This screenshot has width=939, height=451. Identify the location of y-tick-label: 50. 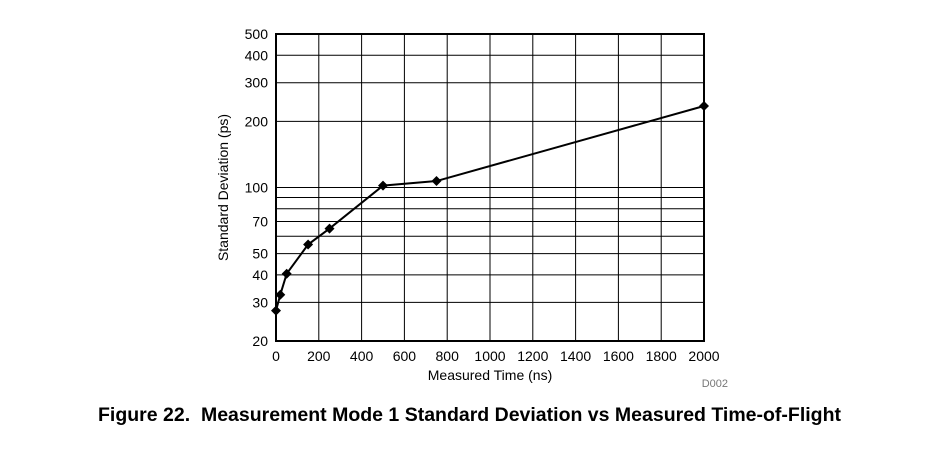
(260, 254).